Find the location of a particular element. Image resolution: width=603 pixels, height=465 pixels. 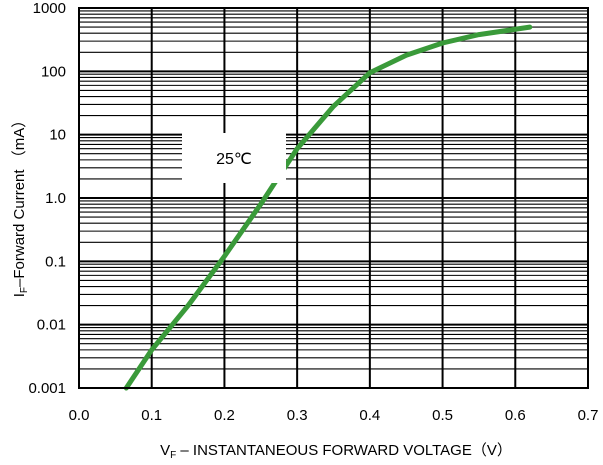

x-tick-label: 0.6 is located at coordinates (515, 415).